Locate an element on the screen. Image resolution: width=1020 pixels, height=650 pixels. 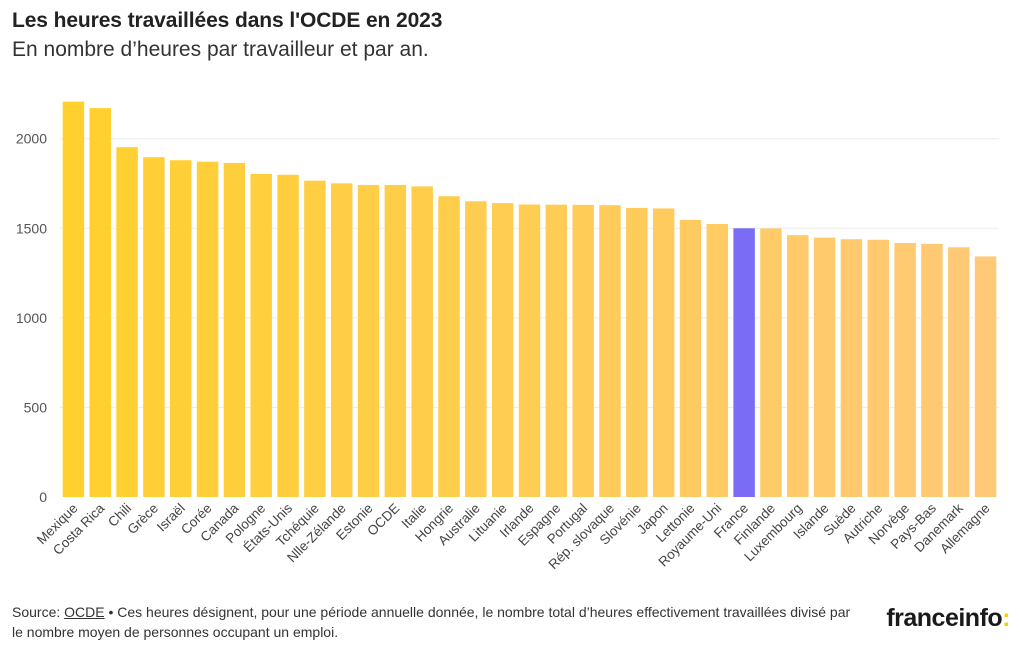
bar-etats-unis is located at coordinates (288, 335).